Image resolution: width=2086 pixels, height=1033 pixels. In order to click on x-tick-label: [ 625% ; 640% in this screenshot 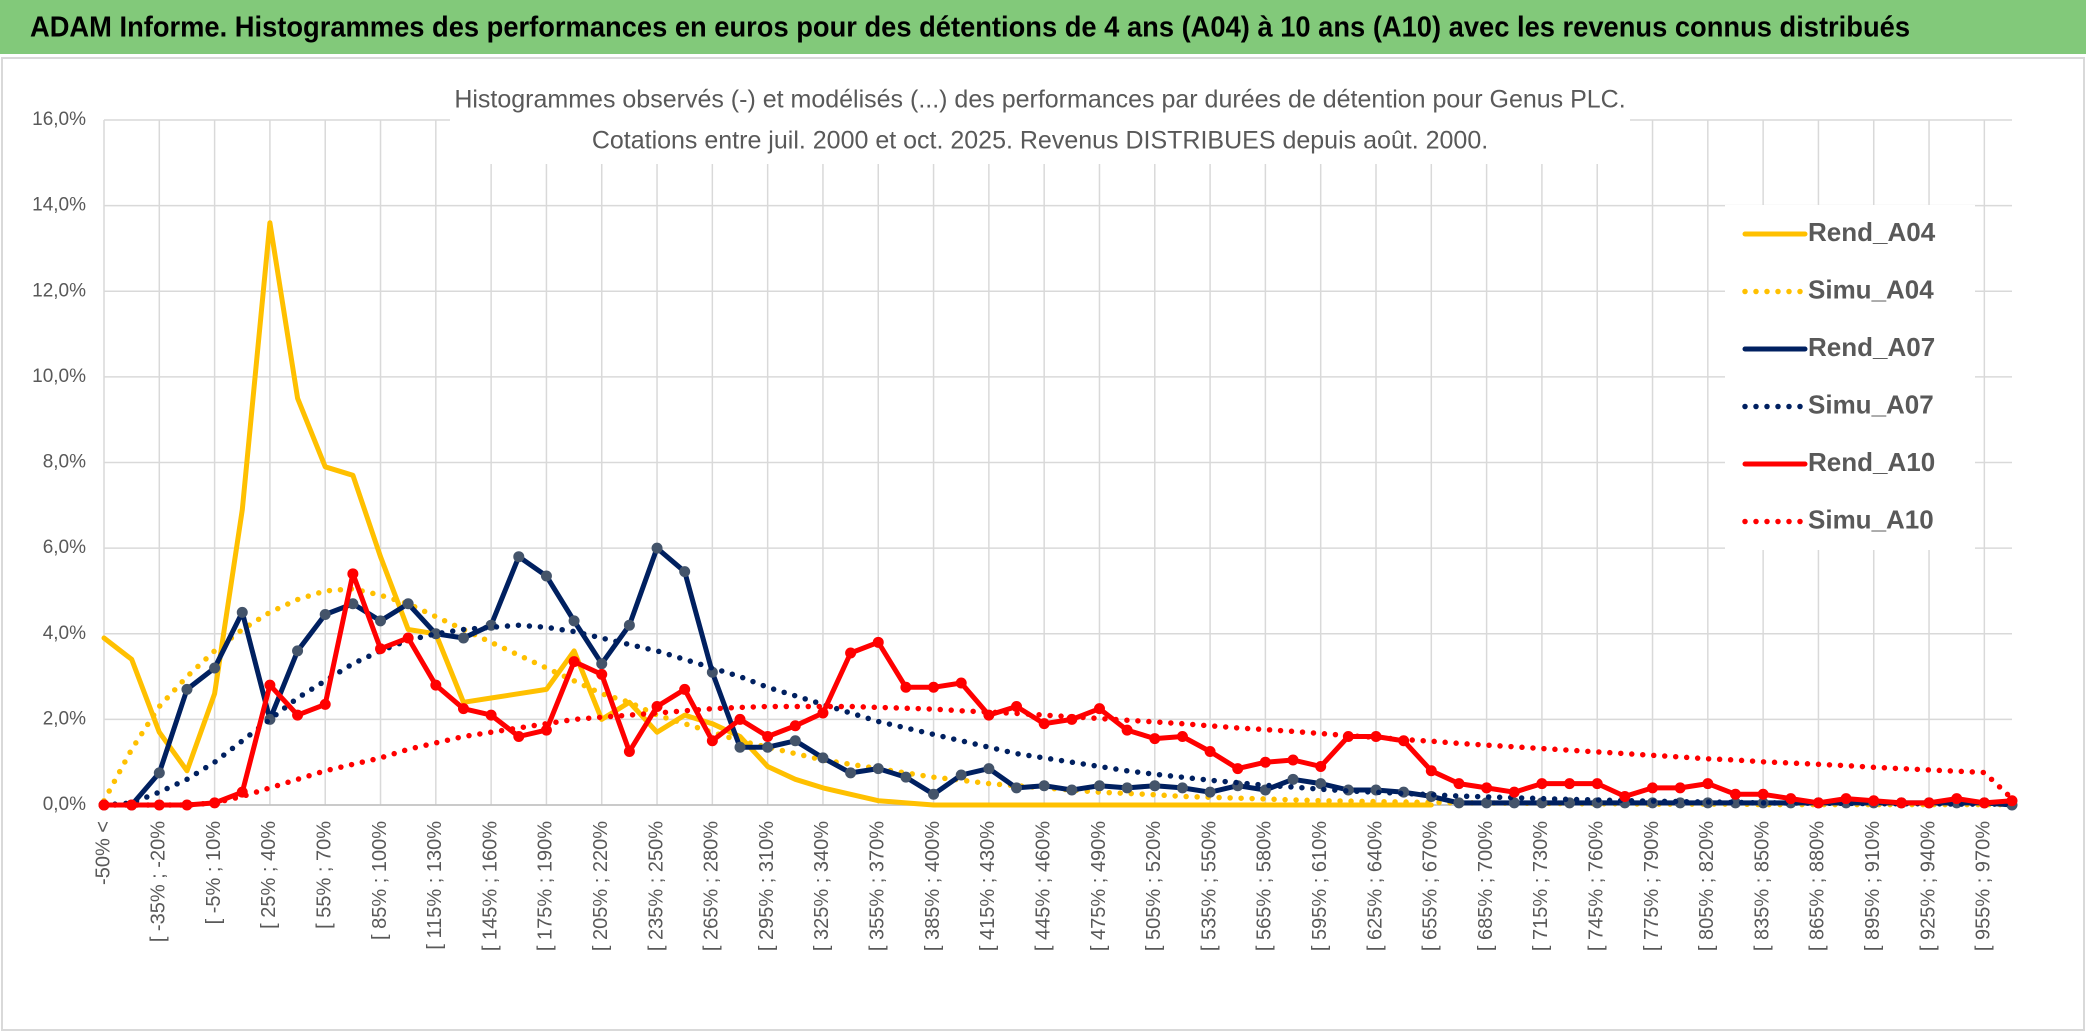, I will do `click(1375, 886)`.